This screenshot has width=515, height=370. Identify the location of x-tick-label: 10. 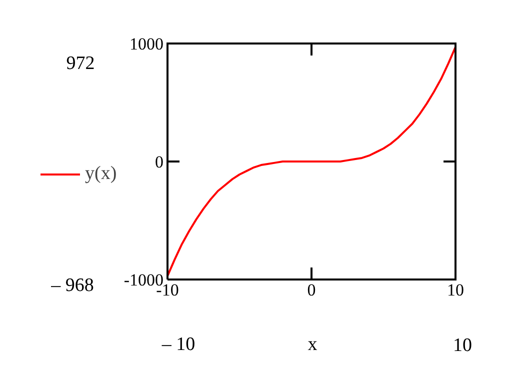
(455, 290).